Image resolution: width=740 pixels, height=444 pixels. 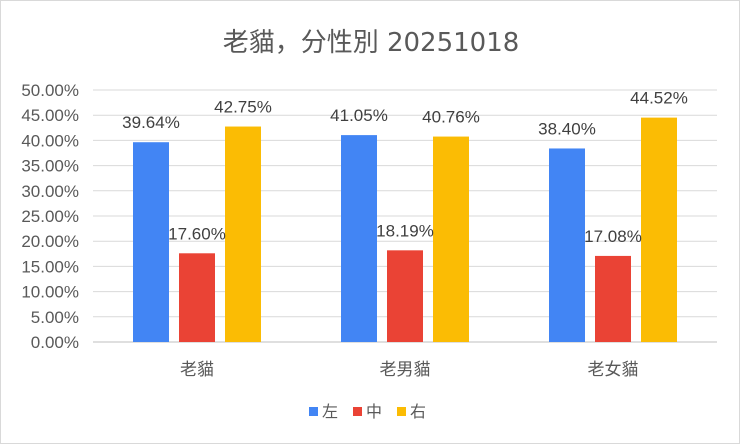 What do you see at coordinates (197, 297) in the screenshot?
I see `bar-中-老貓` at bounding box center [197, 297].